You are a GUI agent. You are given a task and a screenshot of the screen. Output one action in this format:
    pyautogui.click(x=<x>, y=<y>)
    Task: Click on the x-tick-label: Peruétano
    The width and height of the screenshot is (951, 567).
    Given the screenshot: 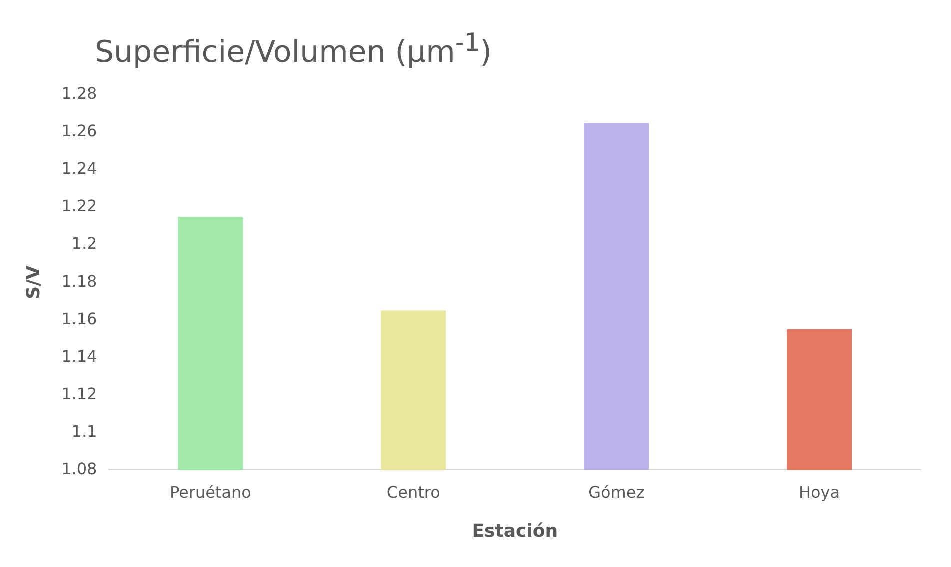 What is the action you would take?
    pyautogui.click(x=211, y=492)
    